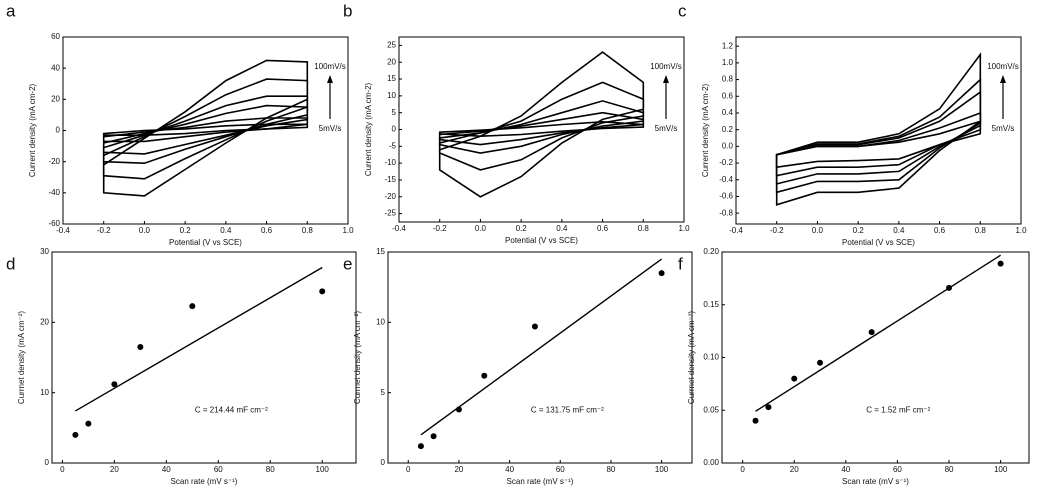 The image size is (1044, 494). What do you see at coordinates (728, 129) in the screenshot?
I see `y-tick-label: 0.2` at bounding box center [728, 129].